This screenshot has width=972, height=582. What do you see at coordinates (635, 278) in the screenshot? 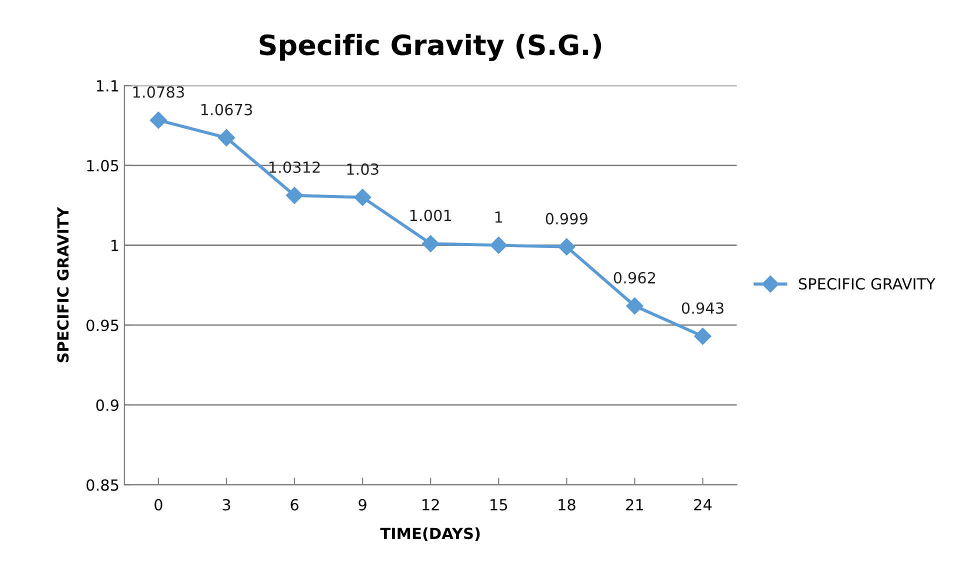
I see `data-label: 0.962` at bounding box center [635, 278].